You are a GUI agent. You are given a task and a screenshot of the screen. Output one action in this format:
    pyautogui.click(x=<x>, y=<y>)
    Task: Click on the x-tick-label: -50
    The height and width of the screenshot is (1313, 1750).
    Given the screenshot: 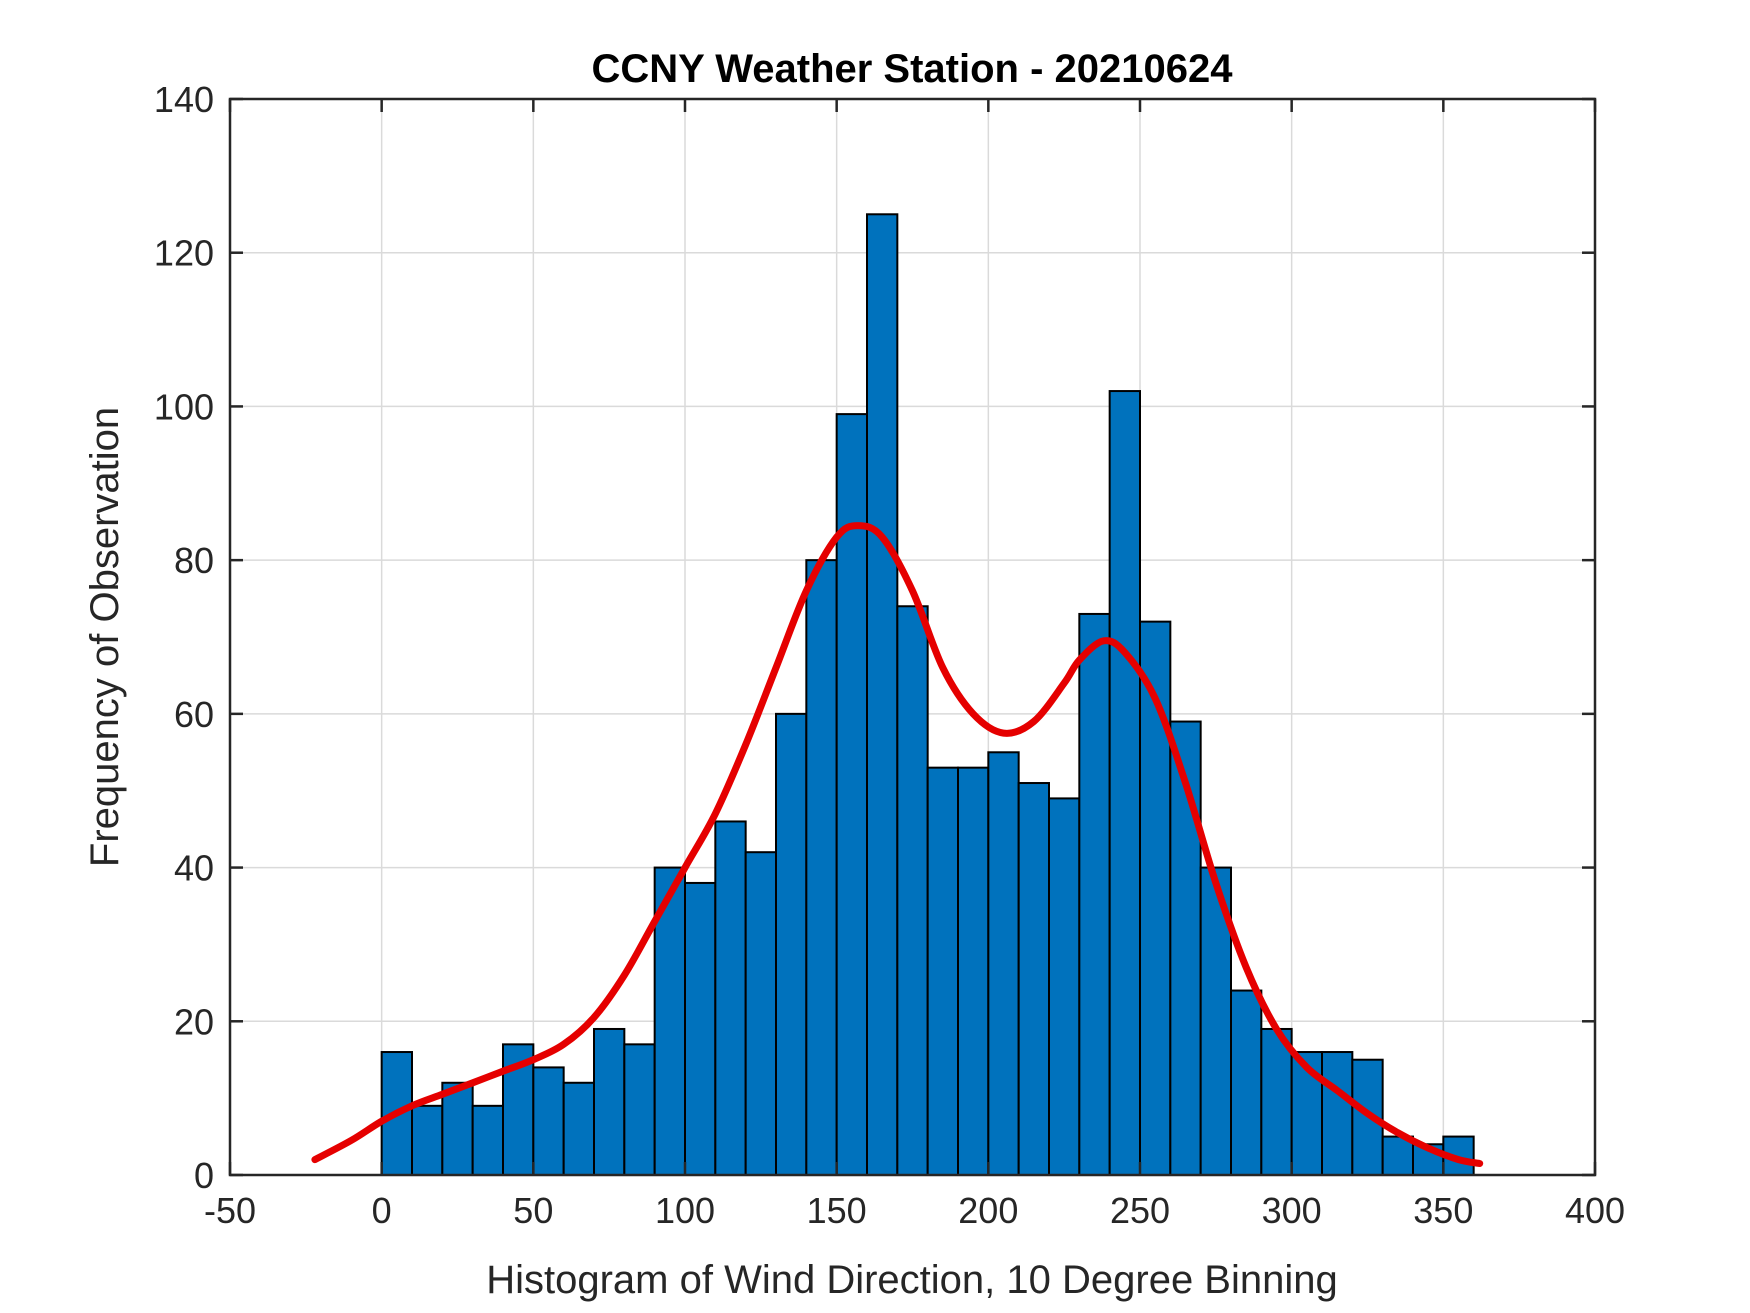 What is the action you would take?
    pyautogui.click(x=230, y=1210)
    